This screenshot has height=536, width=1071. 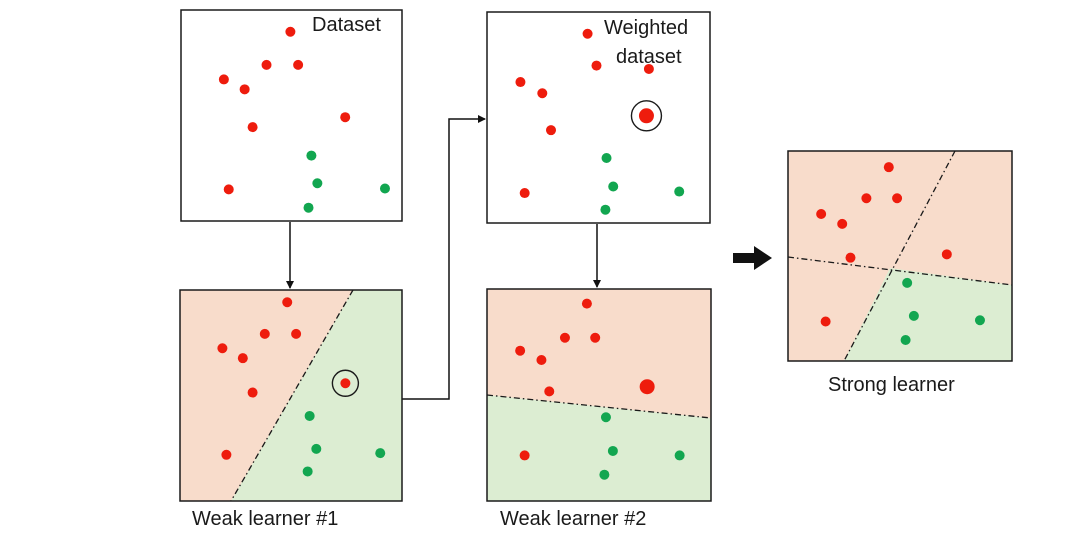 I want to click on dataset-points, so click(x=304, y=119).